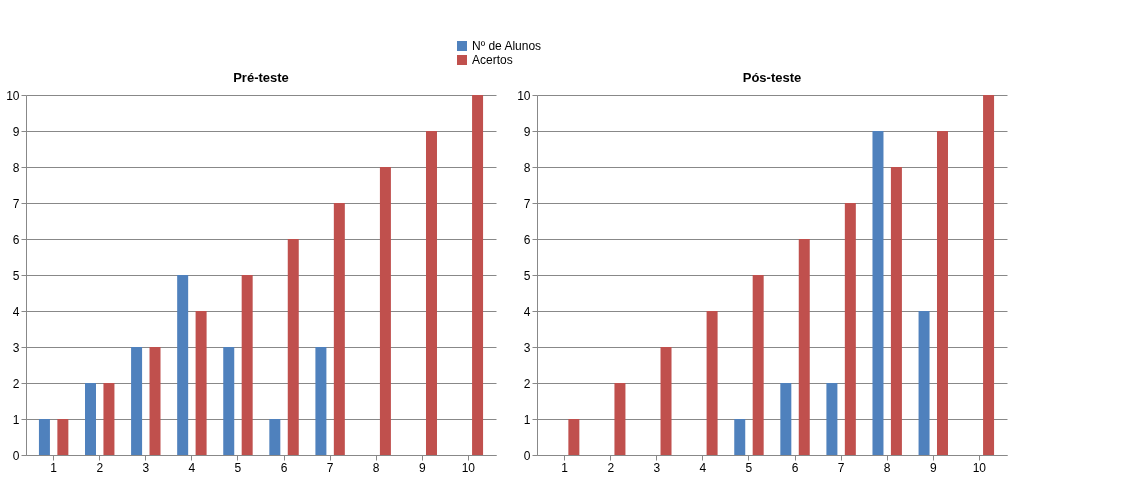 The image size is (1131, 494). What do you see at coordinates (492, 60) in the screenshot?
I see `legend-label: Acertos` at bounding box center [492, 60].